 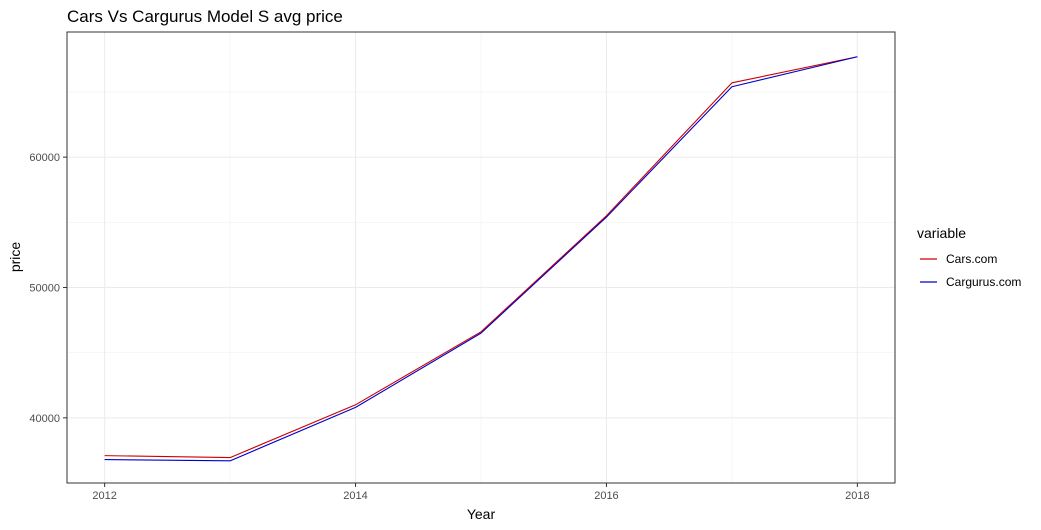 I want to click on chart-title: Cars Vs Cargurus Model S avg price, so click(x=205, y=16).